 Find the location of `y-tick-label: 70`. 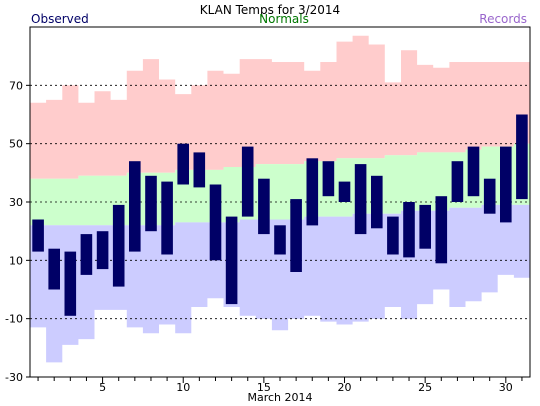

y-tick-label: 70 is located at coordinates (16, 85).